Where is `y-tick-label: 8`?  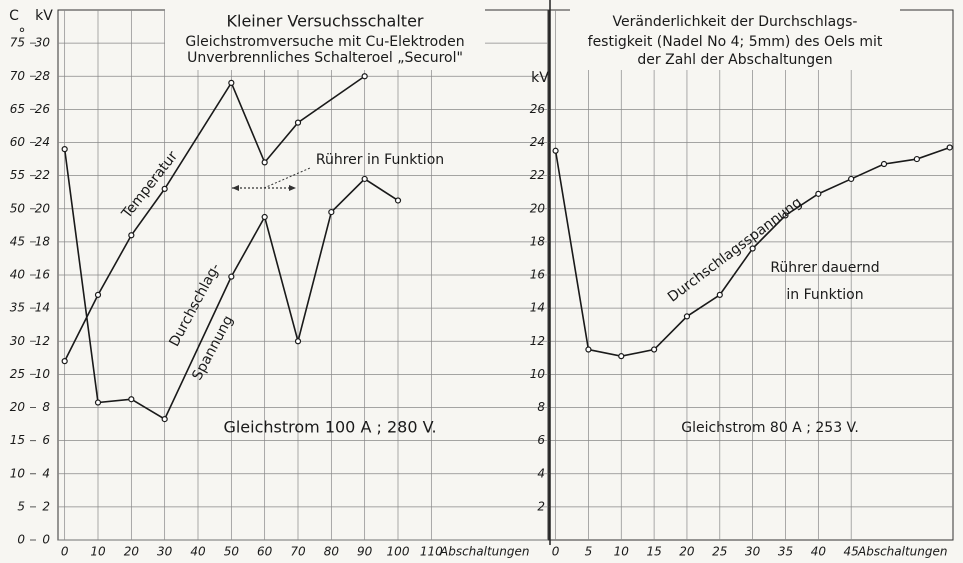
y-tick-label: 8 is located at coordinates (541, 407).